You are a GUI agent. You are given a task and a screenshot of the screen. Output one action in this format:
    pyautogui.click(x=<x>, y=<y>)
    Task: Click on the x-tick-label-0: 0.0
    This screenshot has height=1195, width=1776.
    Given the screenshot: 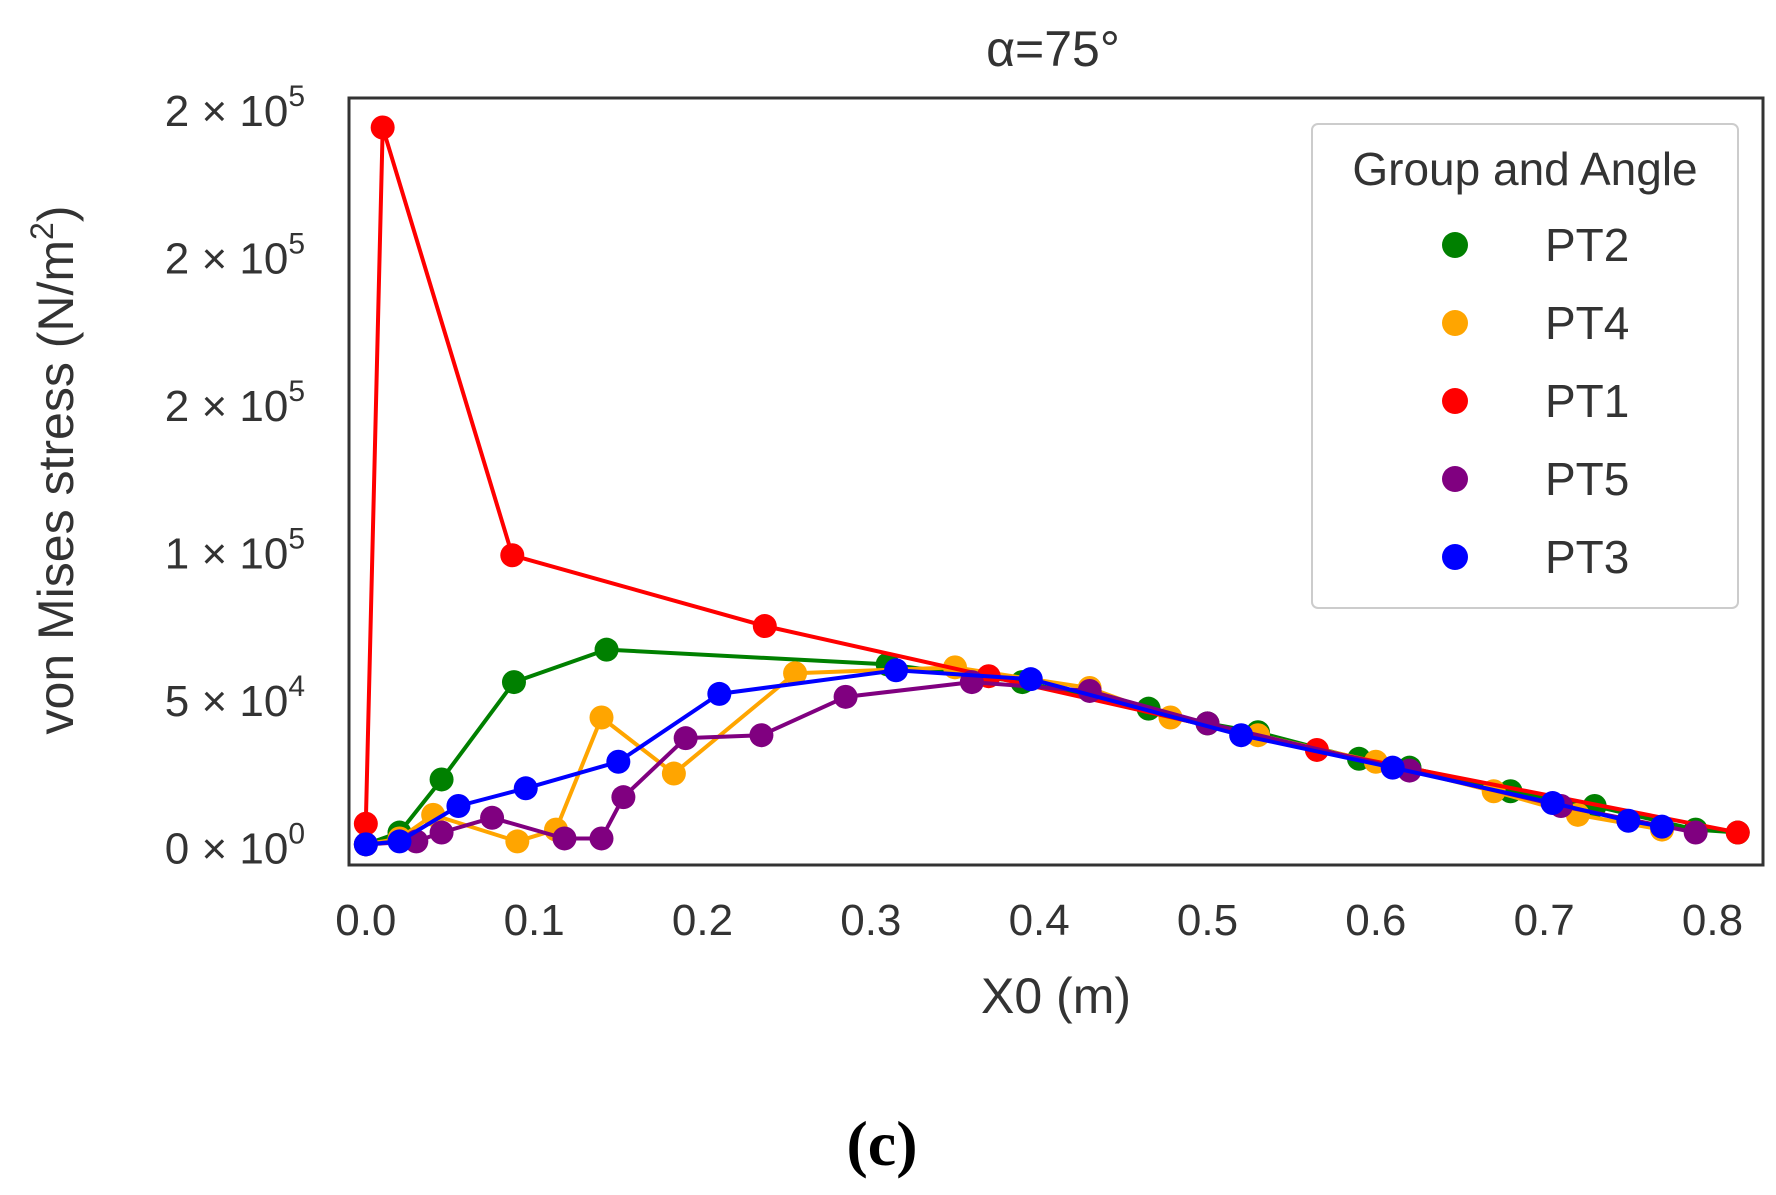 What is the action you would take?
    pyautogui.click(x=365, y=920)
    